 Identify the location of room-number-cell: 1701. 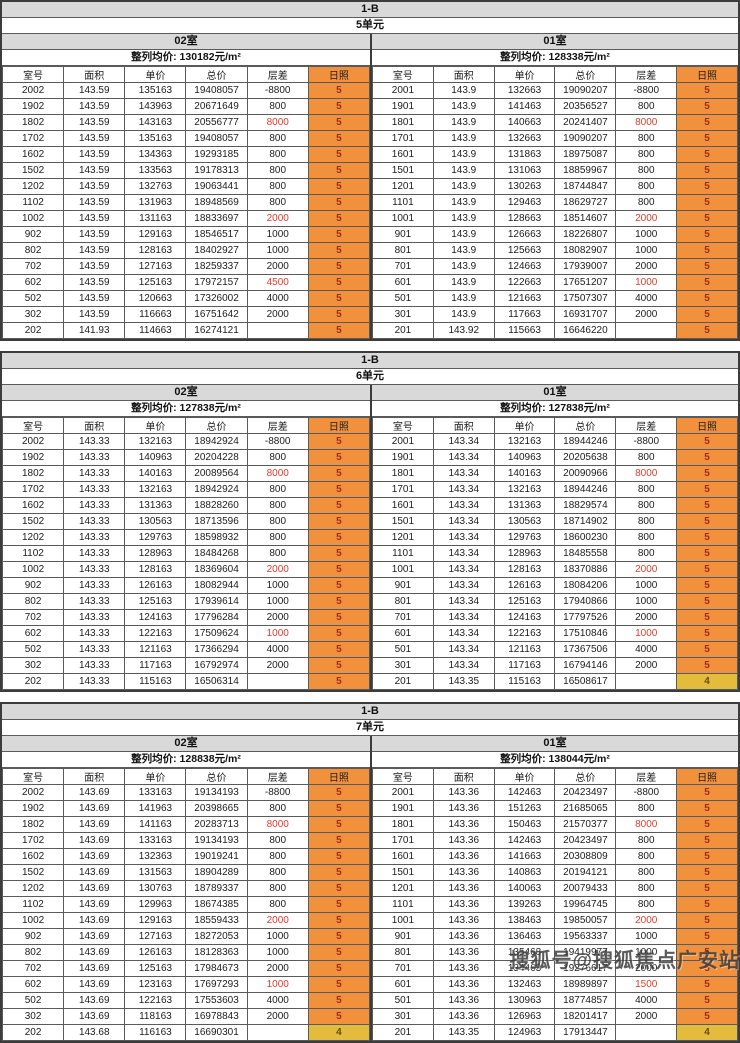
(403, 489).